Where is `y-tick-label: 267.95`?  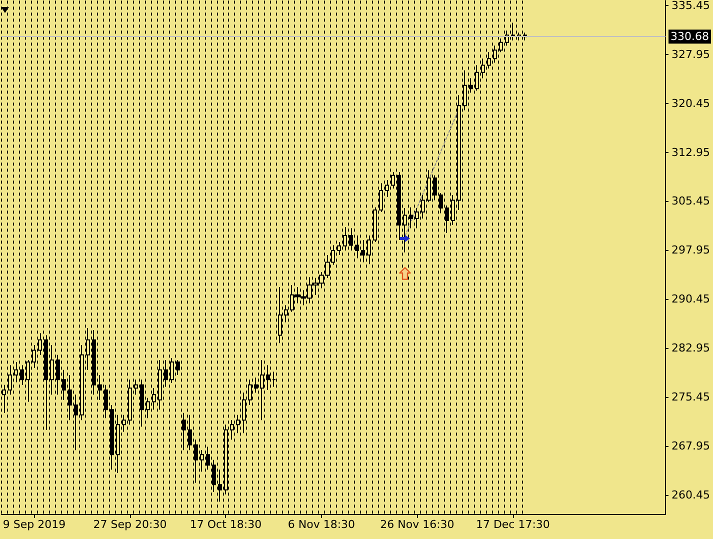 y-tick-label: 267.95 is located at coordinates (691, 445).